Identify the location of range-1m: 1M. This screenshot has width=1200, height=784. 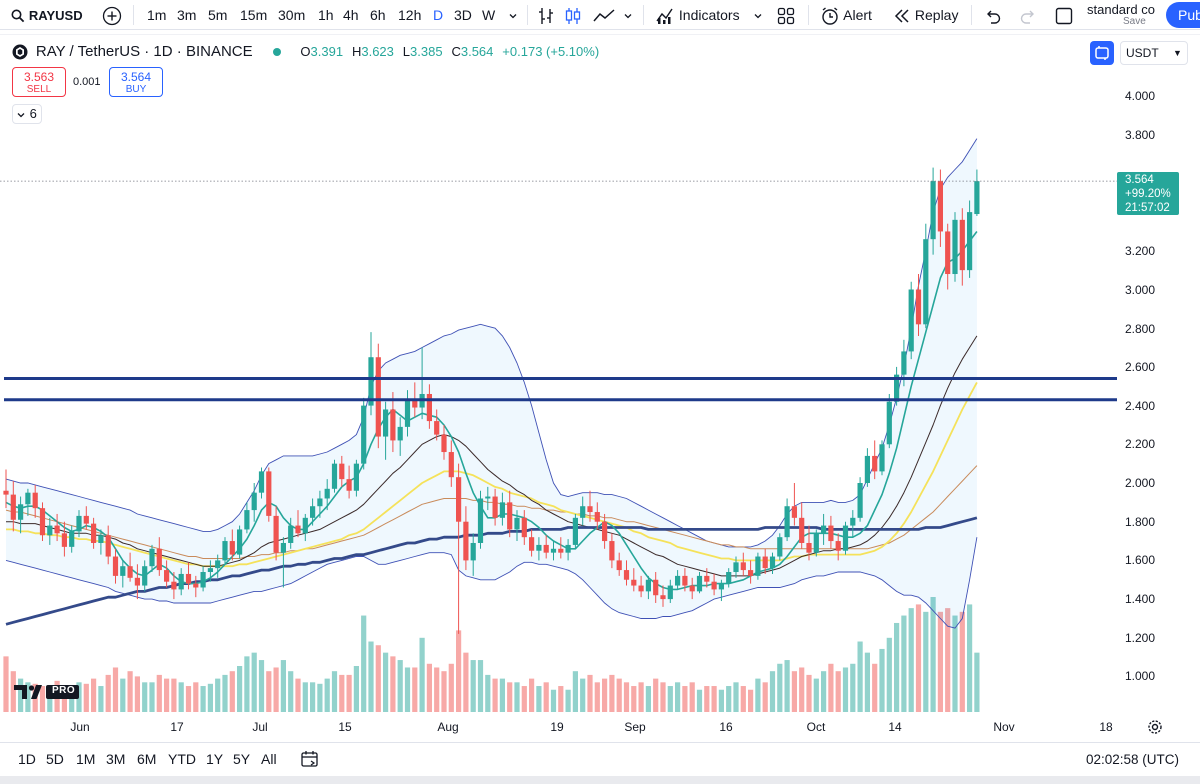
(86, 759).